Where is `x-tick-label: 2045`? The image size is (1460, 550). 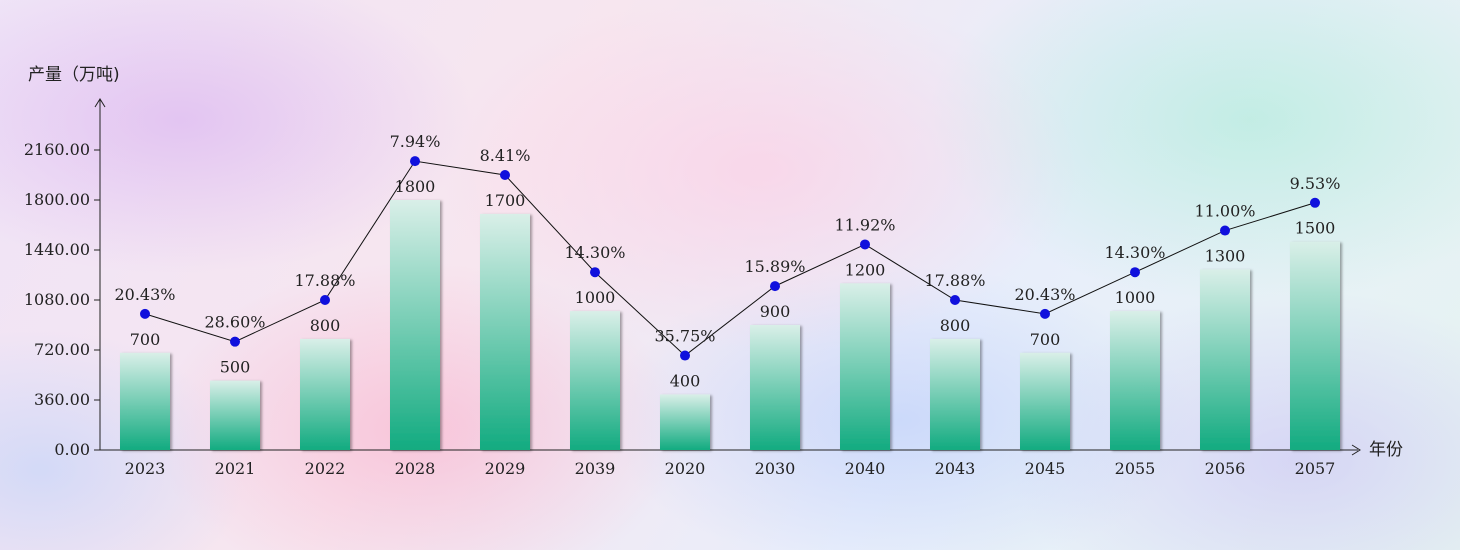 x-tick-label: 2045 is located at coordinates (1045, 468).